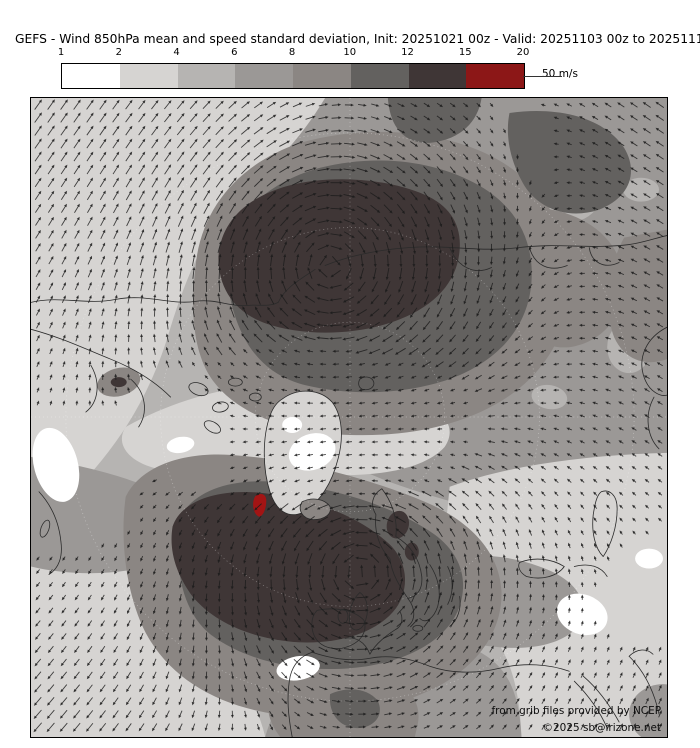 Image resolution: width=700 pixels, height=748 pixels. What do you see at coordinates (61, 52) in the screenshot?
I see `colorbar-tick-label: 1` at bounding box center [61, 52].